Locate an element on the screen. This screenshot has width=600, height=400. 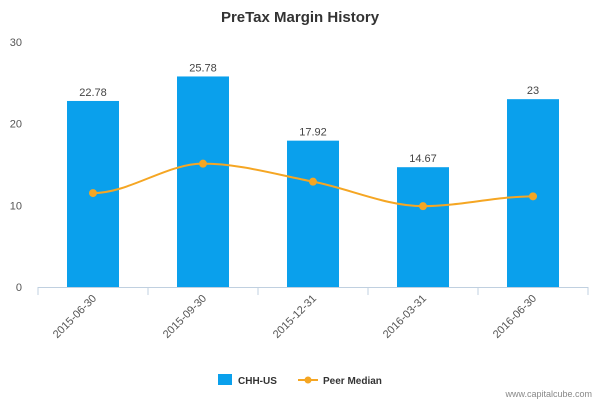
legend: CHH-US Peer Median is located at coordinates (300, 380).